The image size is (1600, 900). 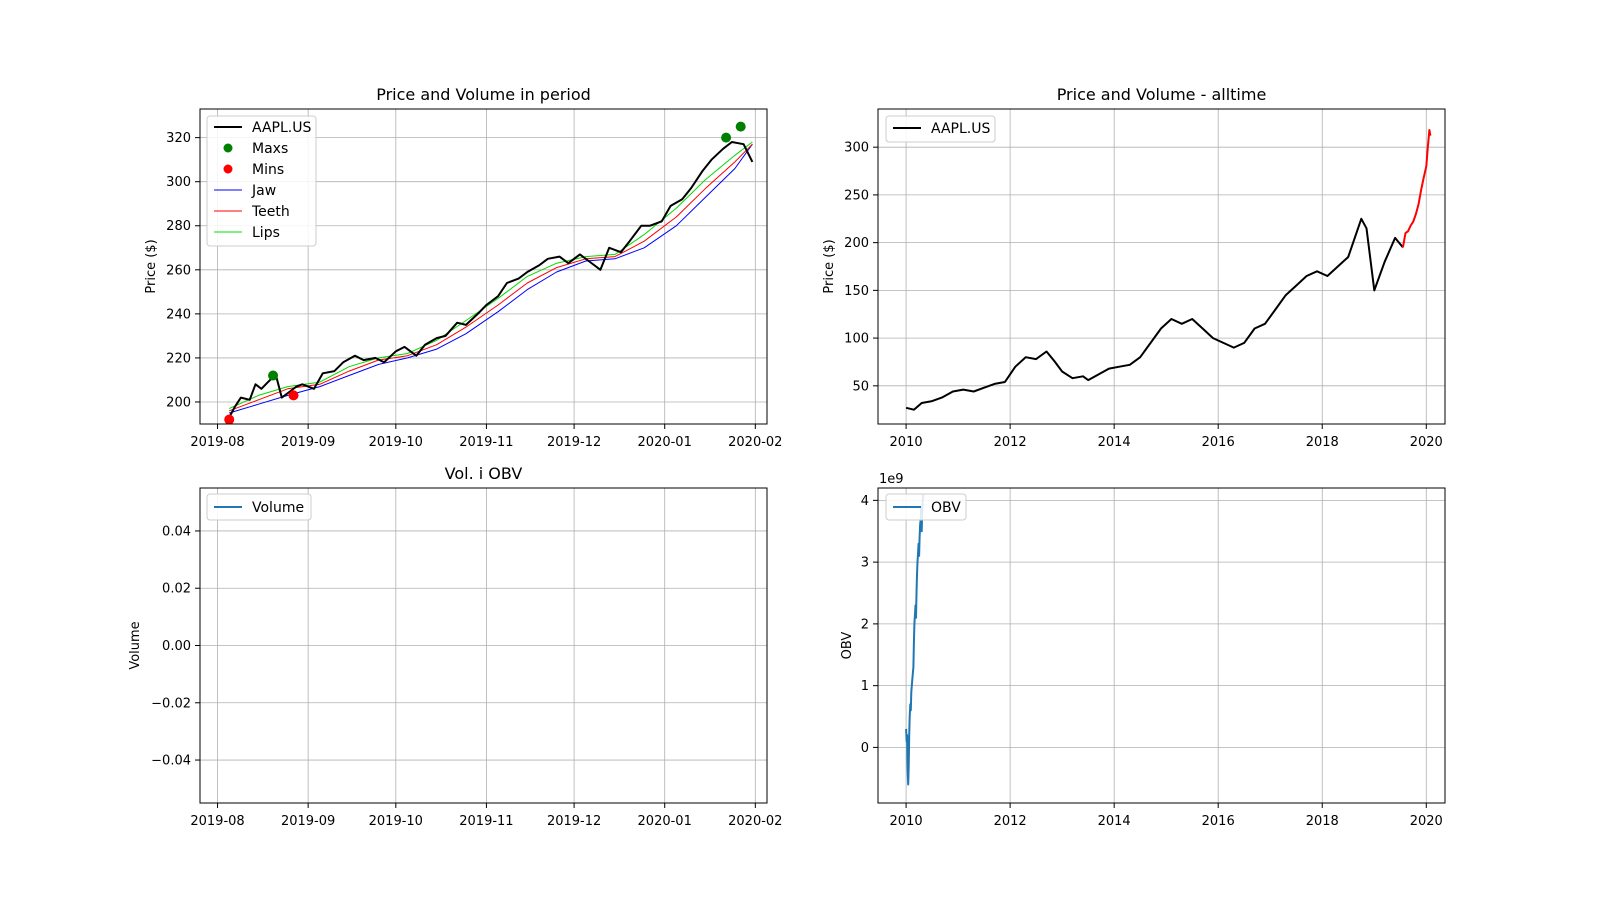 What do you see at coordinates (865, 748) in the screenshot?
I see `y-tick-label: 0` at bounding box center [865, 748].